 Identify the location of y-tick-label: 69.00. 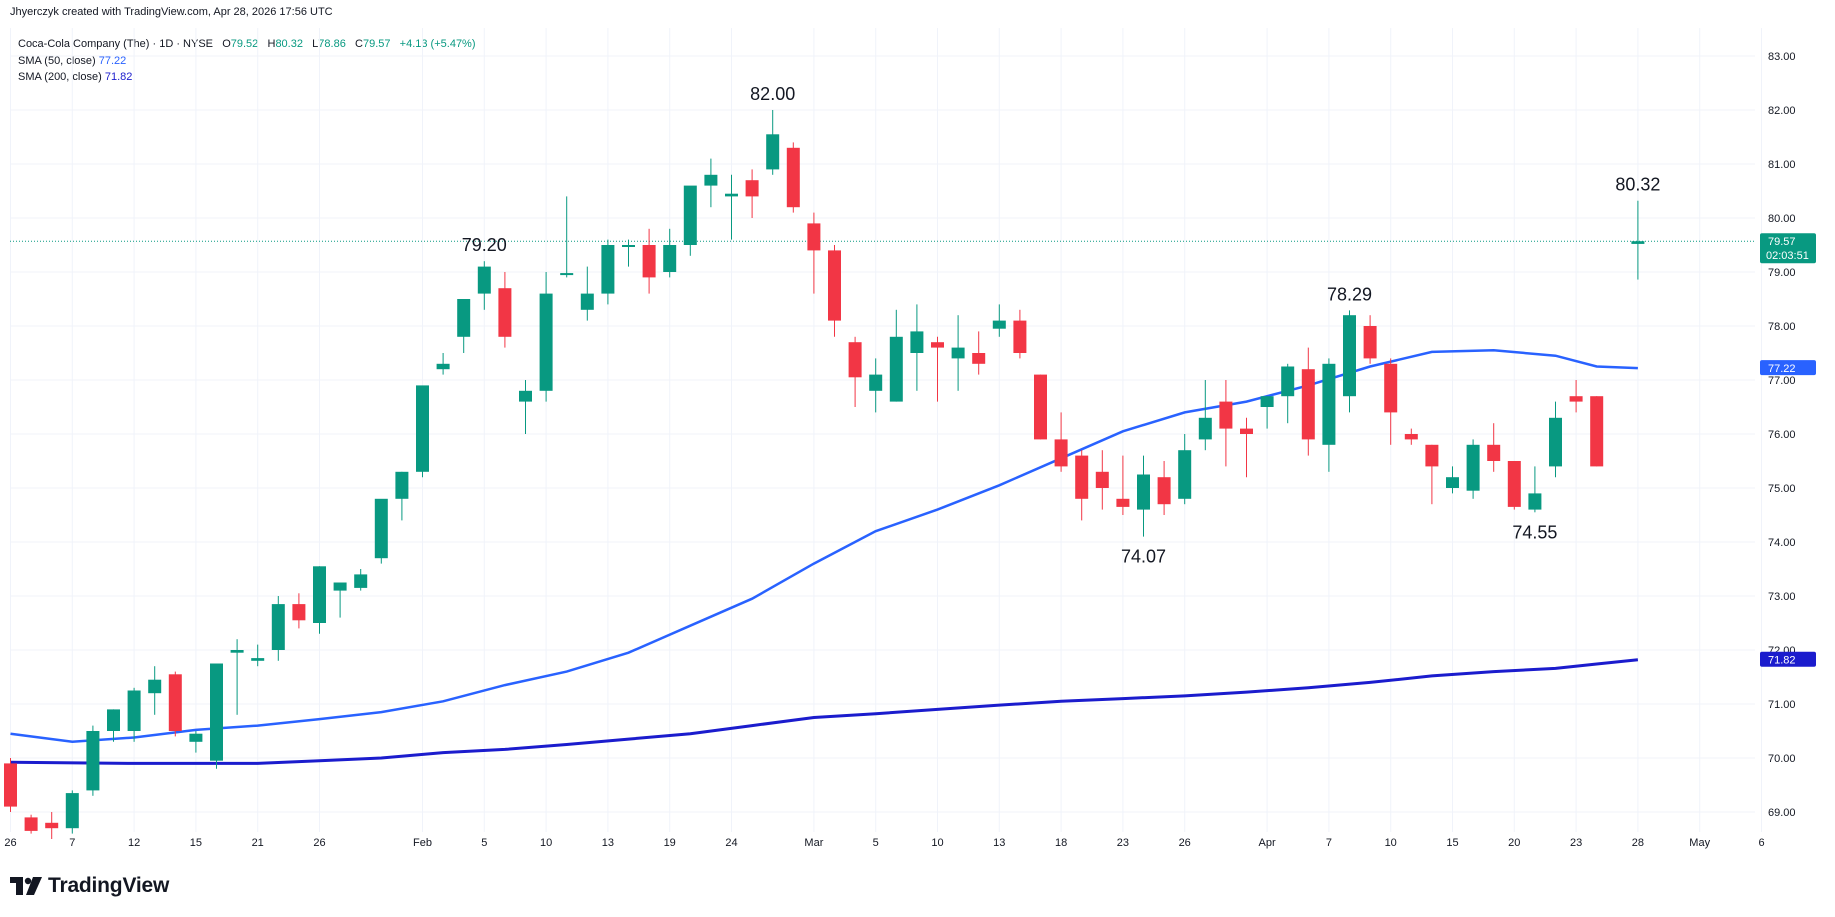
(1782, 813).